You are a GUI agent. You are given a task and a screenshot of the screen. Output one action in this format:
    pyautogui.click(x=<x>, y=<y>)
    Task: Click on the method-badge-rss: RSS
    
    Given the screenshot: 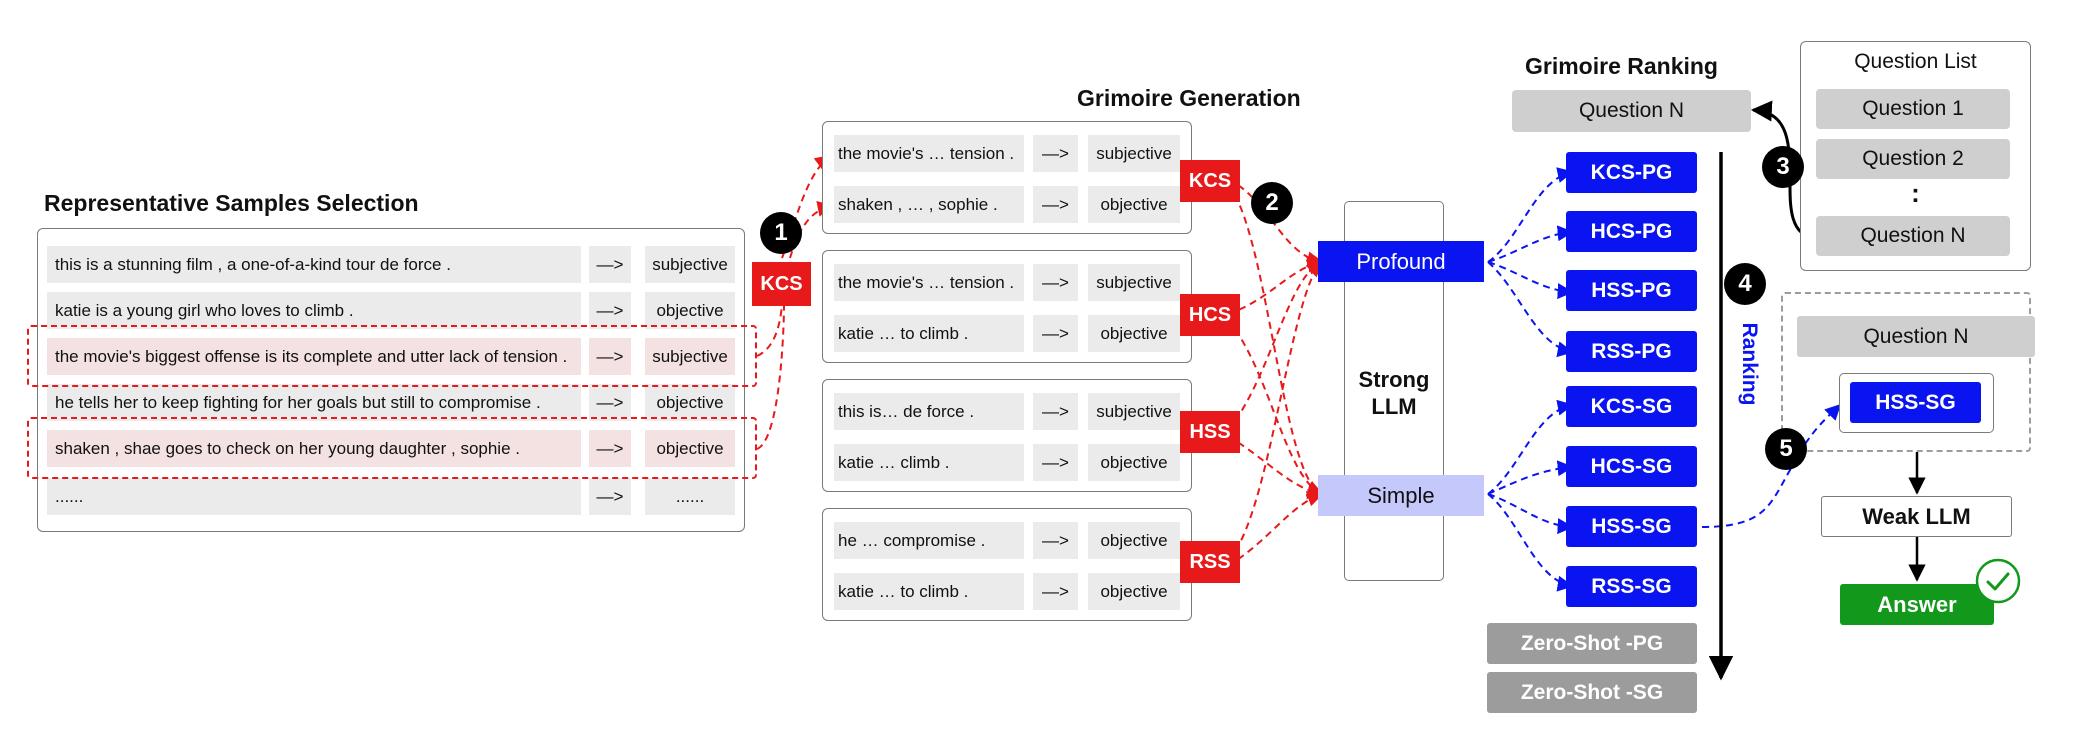 What is the action you would take?
    pyautogui.click(x=1210, y=562)
    